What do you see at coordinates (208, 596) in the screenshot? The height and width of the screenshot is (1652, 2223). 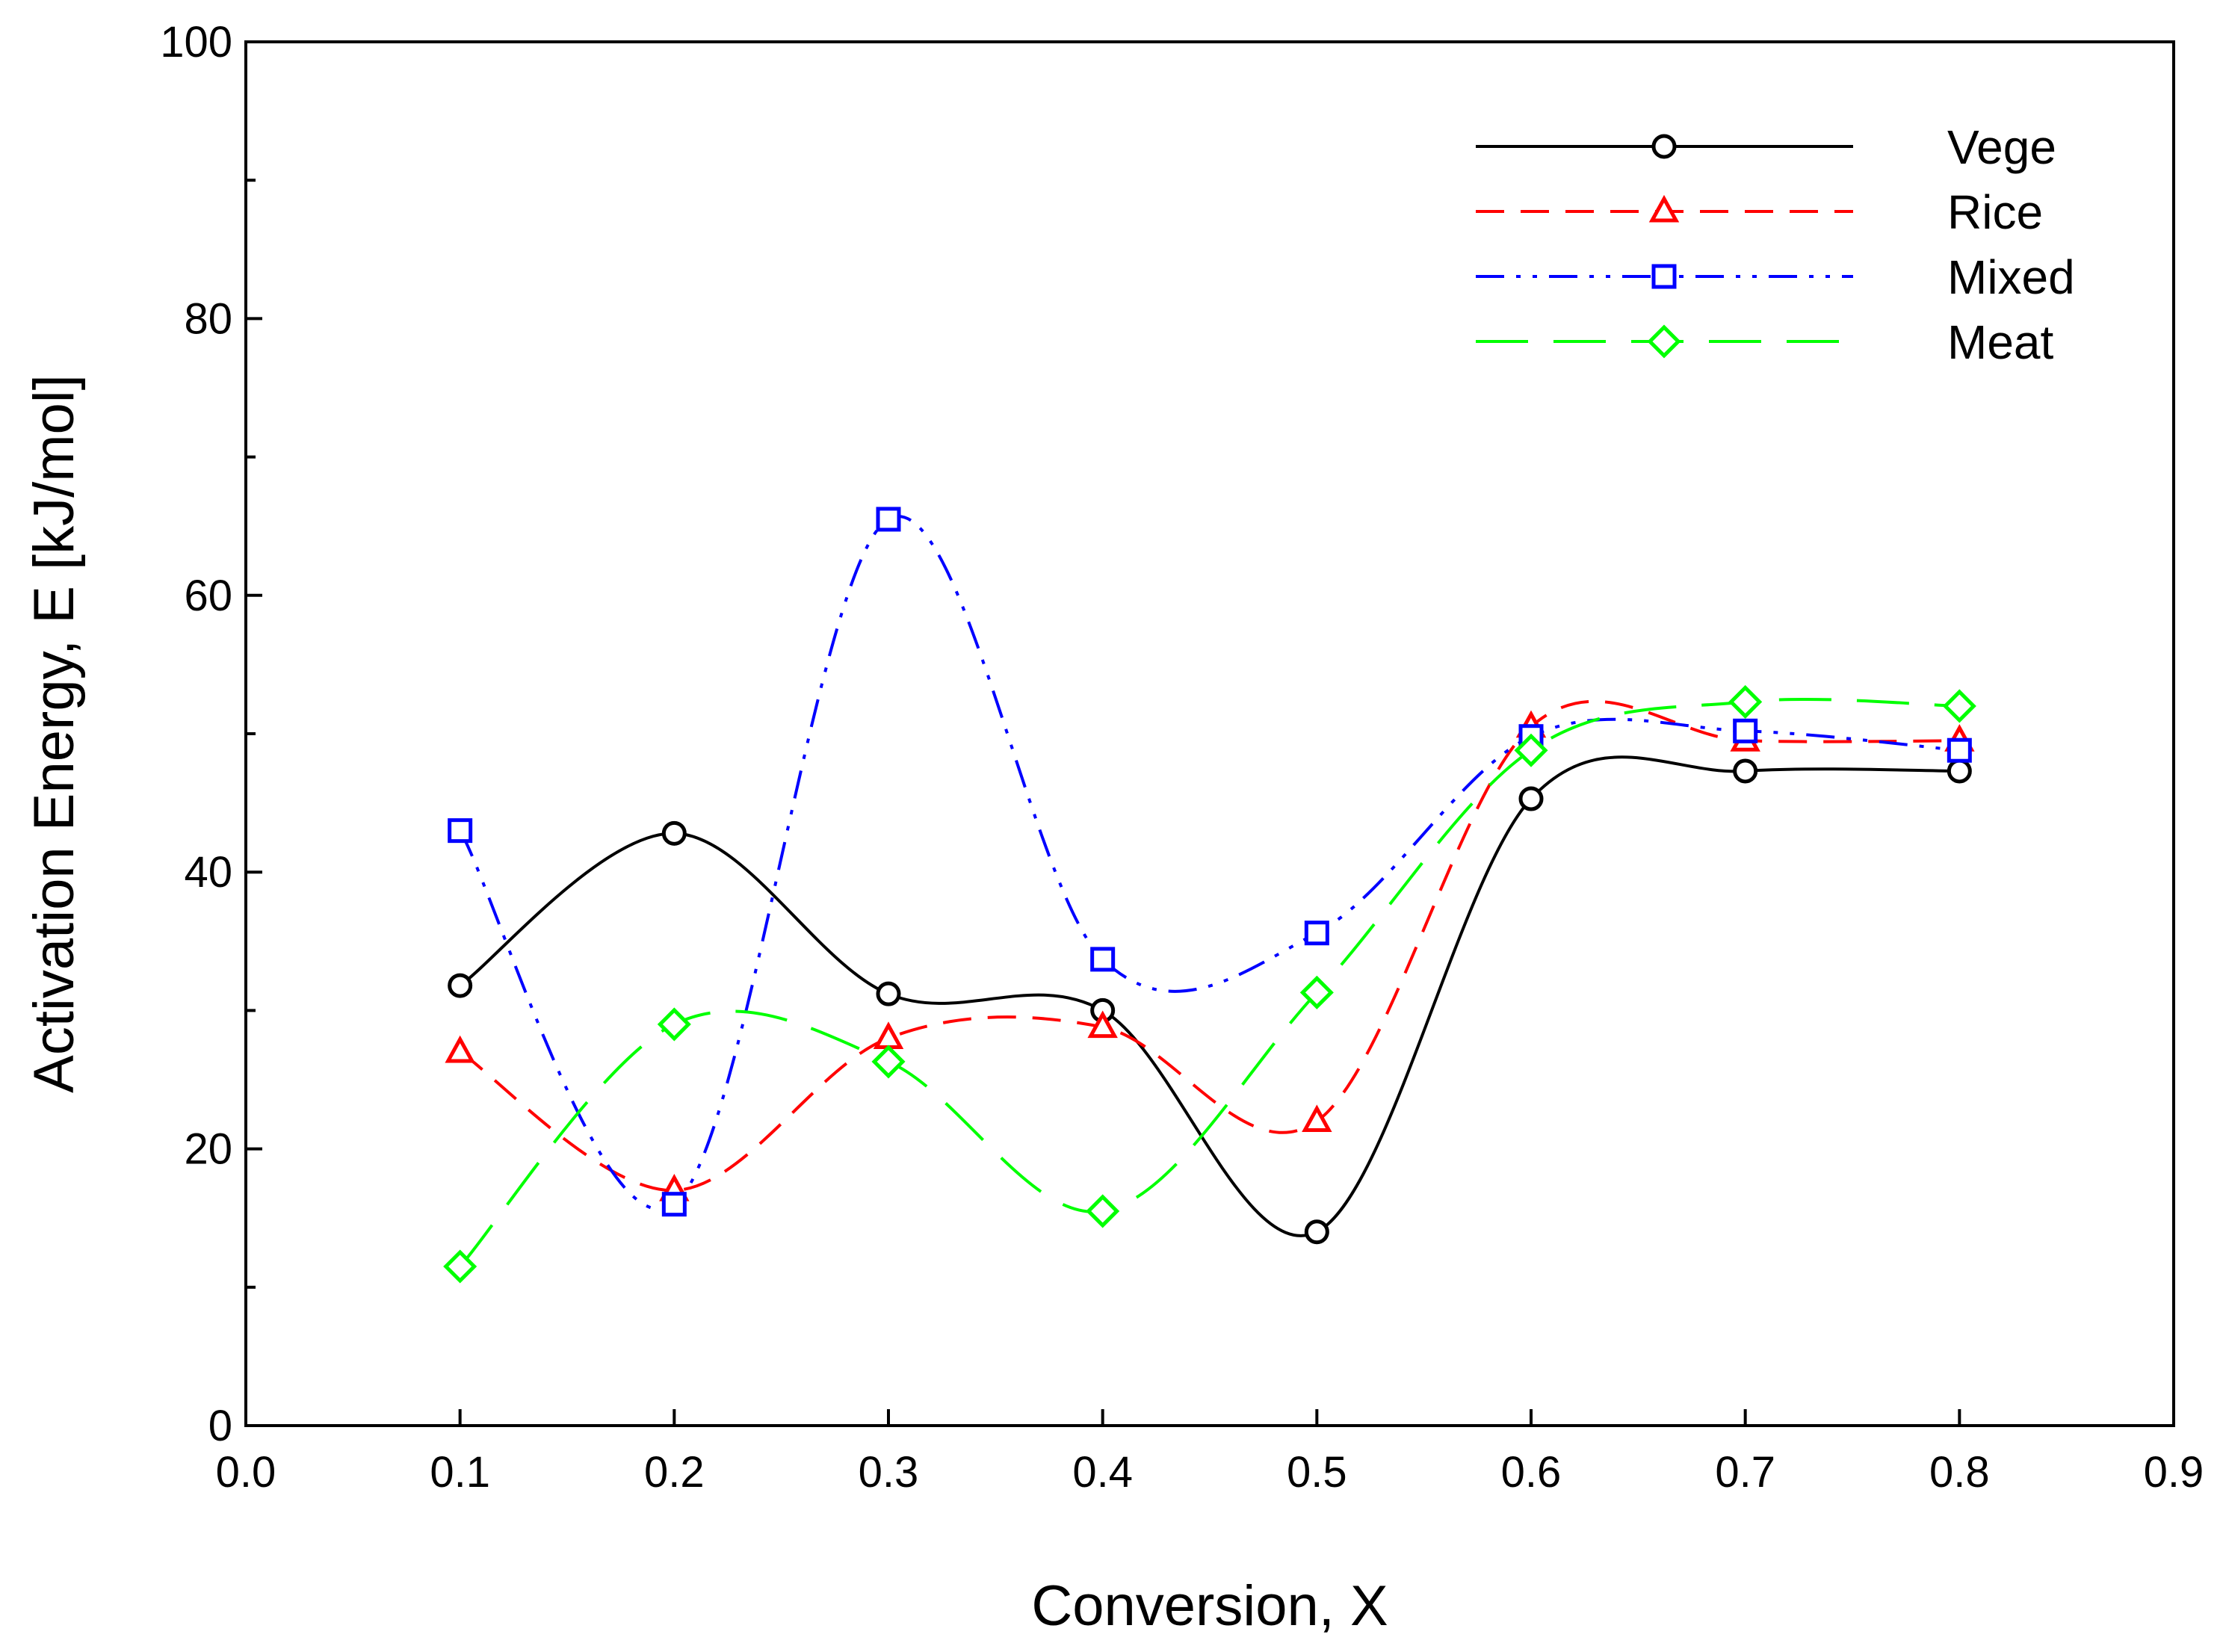 I see `y-tick-label: 60` at bounding box center [208, 596].